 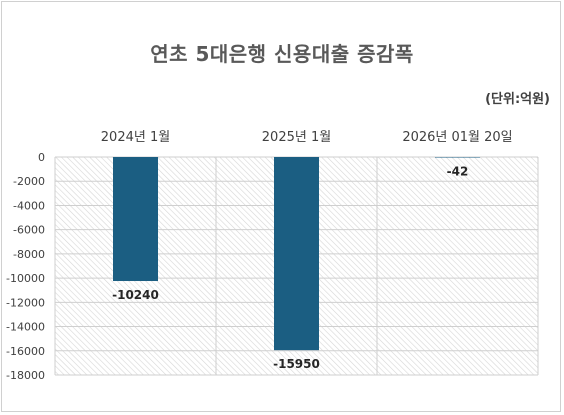 I want to click on y-tick-label: -10000, so click(x=25, y=278).